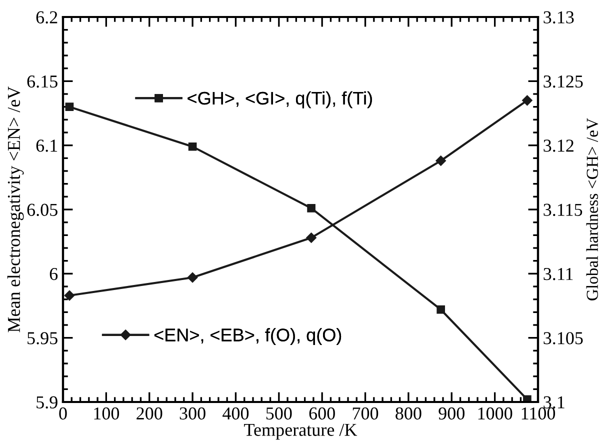 The height and width of the screenshot is (441, 608). What do you see at coordinates (563, 338) in the screenshot?
I see `y2-tick-label: 3.105` at bounding box center [563, 338].